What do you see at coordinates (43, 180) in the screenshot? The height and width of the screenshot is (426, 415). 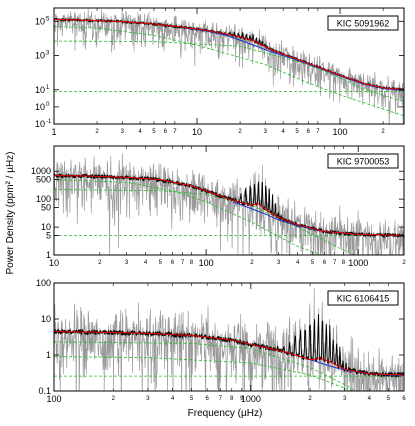 I see `y-tick-label: 500` at bounding box center [43, 180].